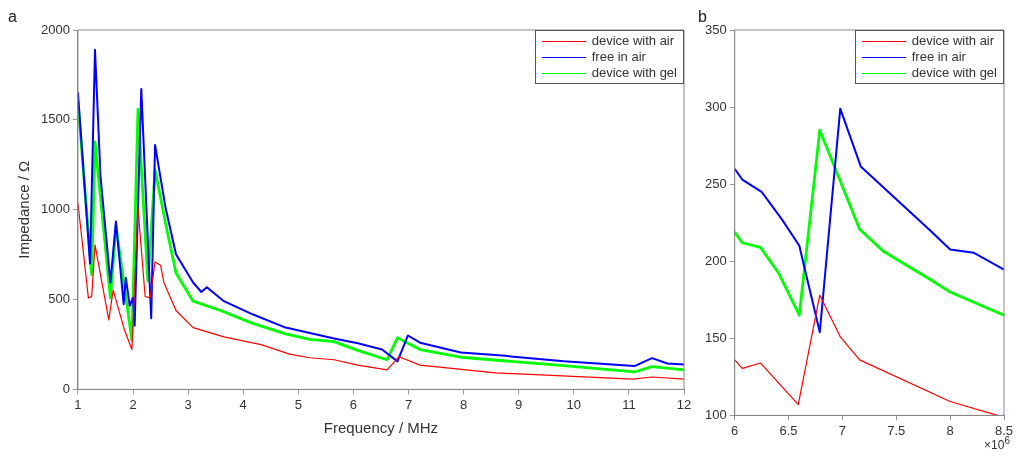  Describe the element at coordinates (243, 404) in the screenshot. I see `x-tick-label: 4` at that location.